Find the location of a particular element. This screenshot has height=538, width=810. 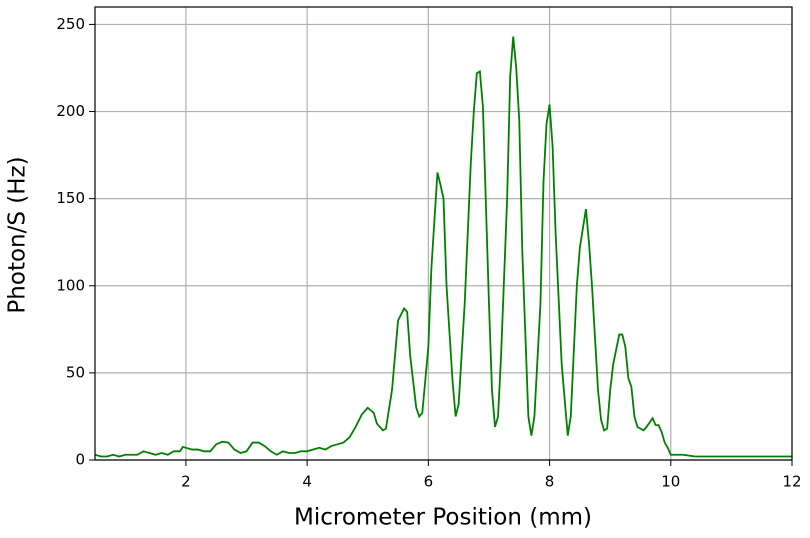

y-tick-label: 200 is located at coordinates (70, 111).